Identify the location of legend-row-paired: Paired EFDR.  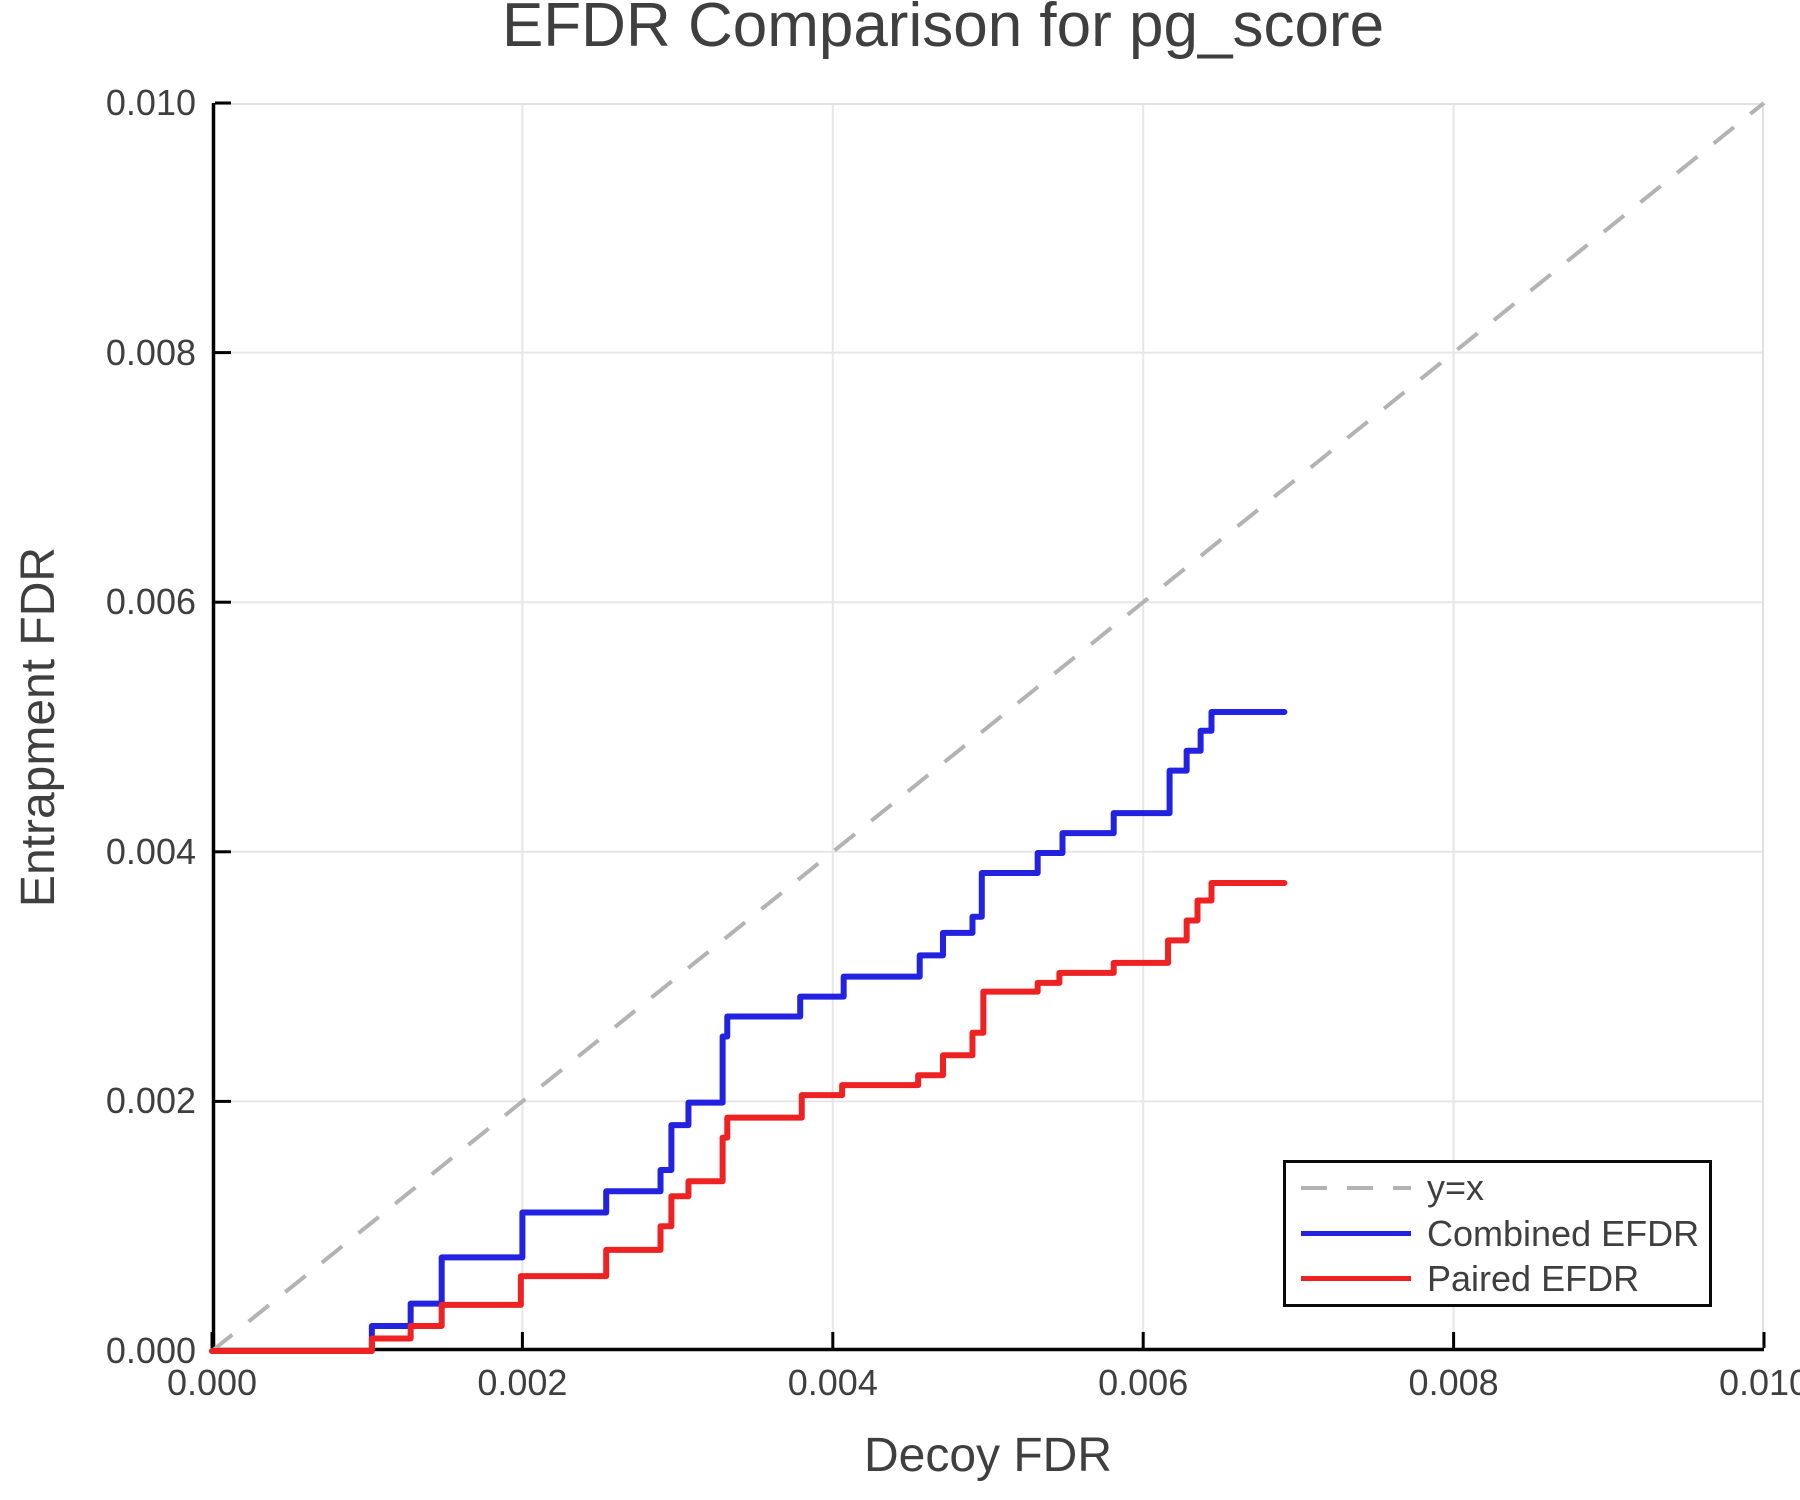
(1505, 1278).